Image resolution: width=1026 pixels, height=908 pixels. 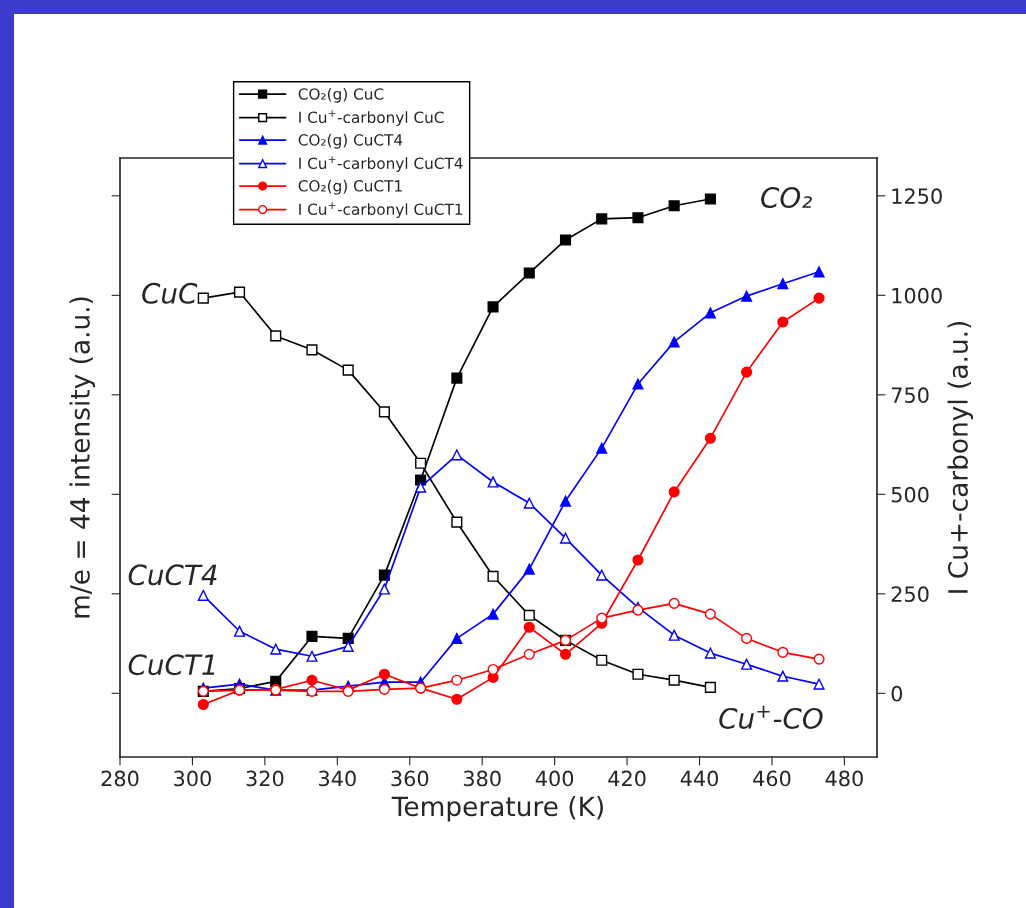 What do you see at coordinates (917, 196) in the screenshot?
I see `y-tick-label: 1250` at bounding box center [917, 196].